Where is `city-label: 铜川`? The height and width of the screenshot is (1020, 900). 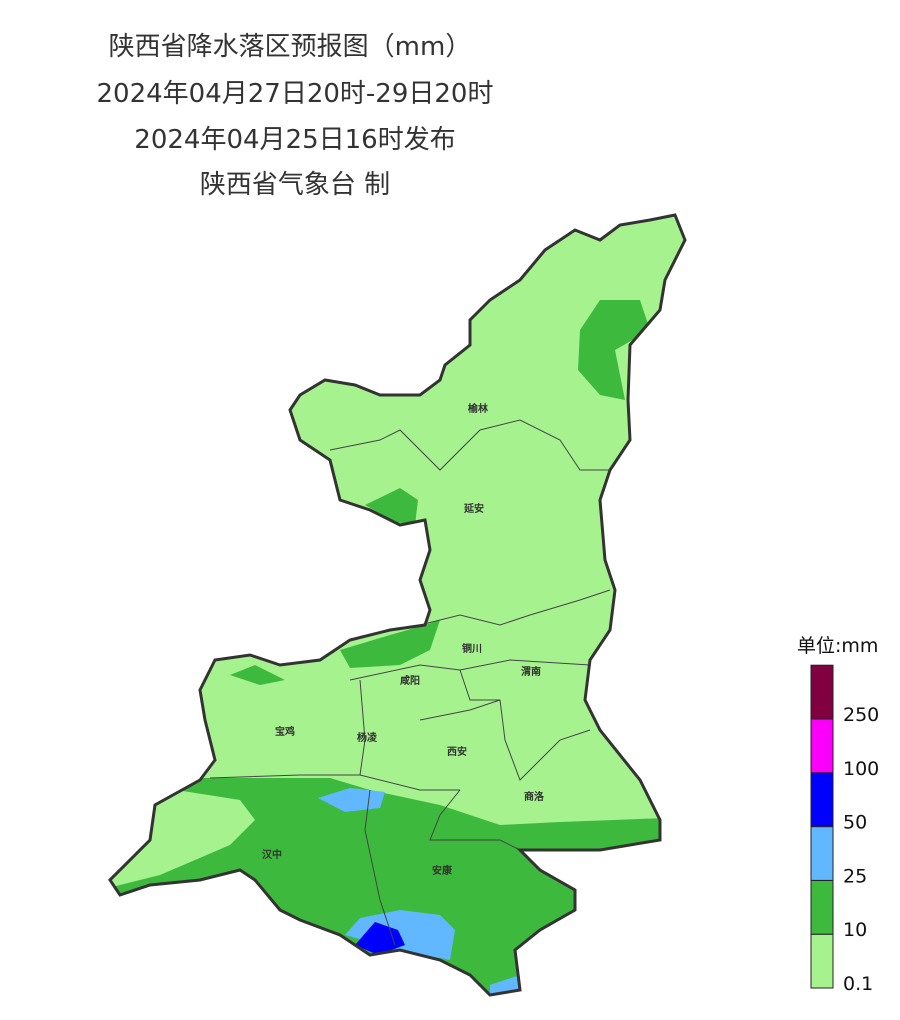
city-label: 铜川 is located at coordinates (472, 648).